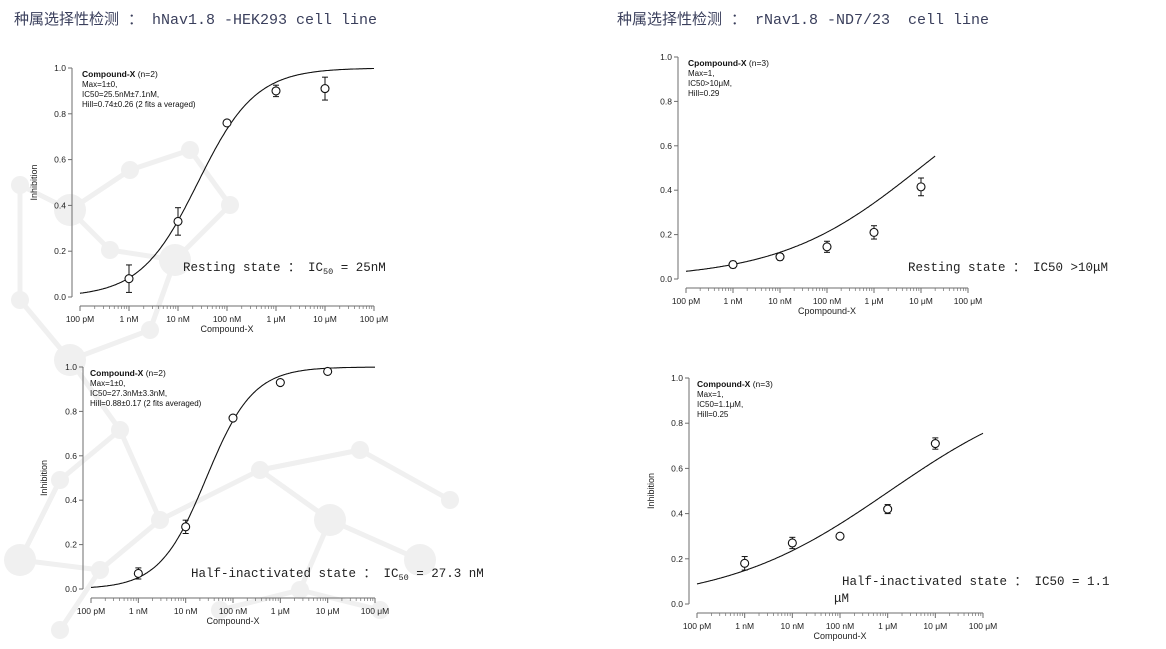 The image size is (1166, 649). What do you see at coordinates (60, 205) in the screenshot?
I see `y-tick-label: 0.4` at bounding box center [60, 205].